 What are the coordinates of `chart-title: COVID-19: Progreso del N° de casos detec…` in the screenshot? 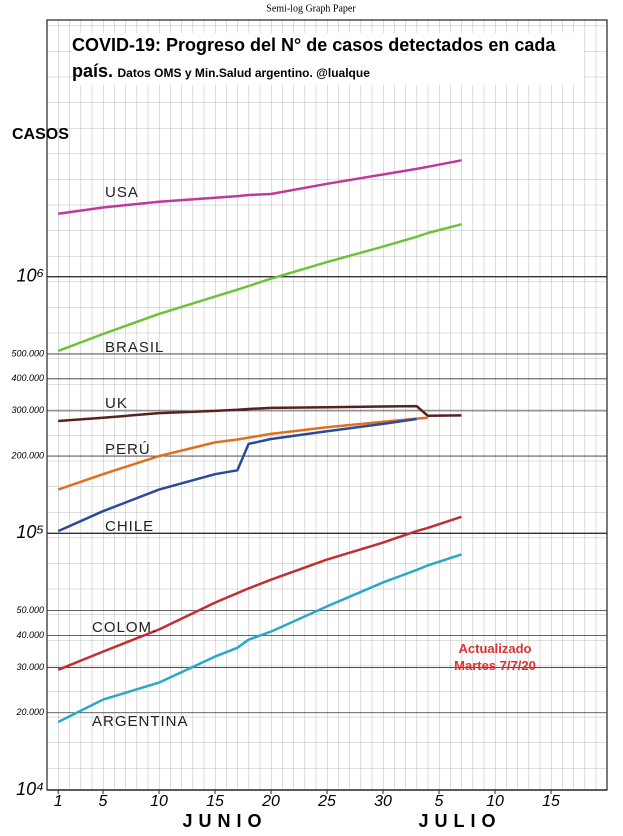 It's located at (314, 58).